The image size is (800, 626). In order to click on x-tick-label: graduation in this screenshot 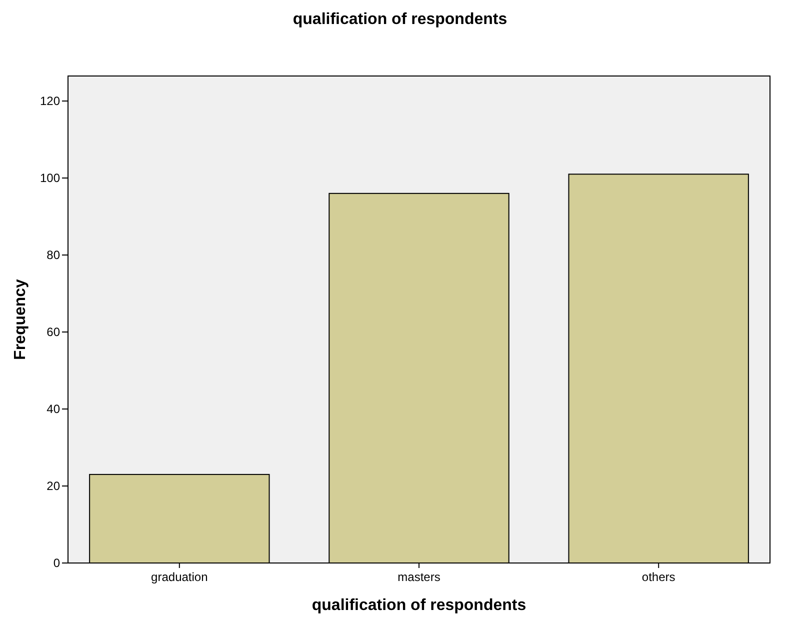, I will do `click(179, 577)`.